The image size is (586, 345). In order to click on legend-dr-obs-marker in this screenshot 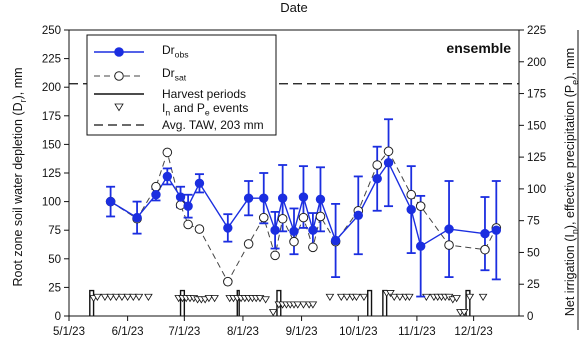, I will do `click(119, 52)`.